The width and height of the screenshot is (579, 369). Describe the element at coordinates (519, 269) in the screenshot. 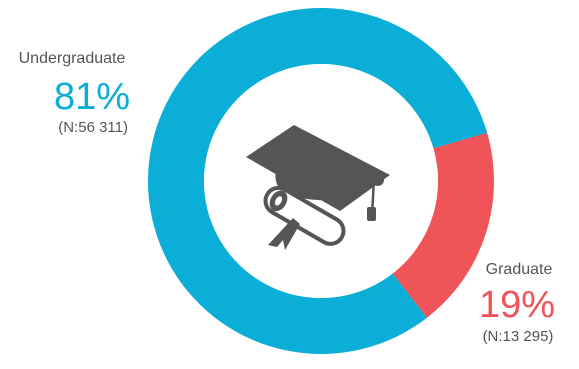

I see `graduate-name-label: Graduate` at that location.